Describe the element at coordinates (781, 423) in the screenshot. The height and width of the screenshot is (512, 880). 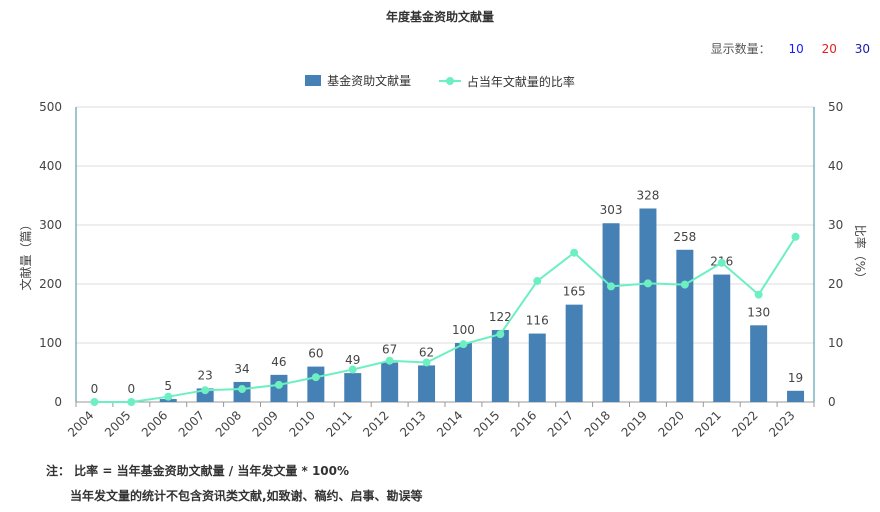
I see `x-tick-label: 2023` at that location.